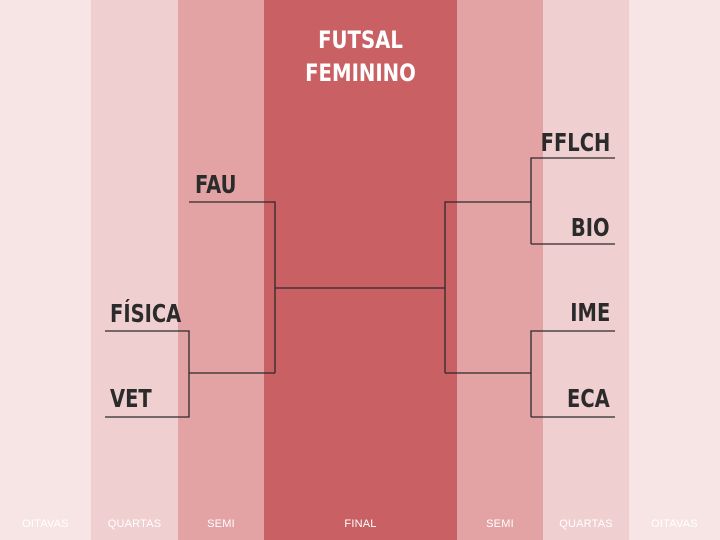 The height and width of the screenshot is (540, 720). I want to click on team-fau: FAU, so click(216, 184).